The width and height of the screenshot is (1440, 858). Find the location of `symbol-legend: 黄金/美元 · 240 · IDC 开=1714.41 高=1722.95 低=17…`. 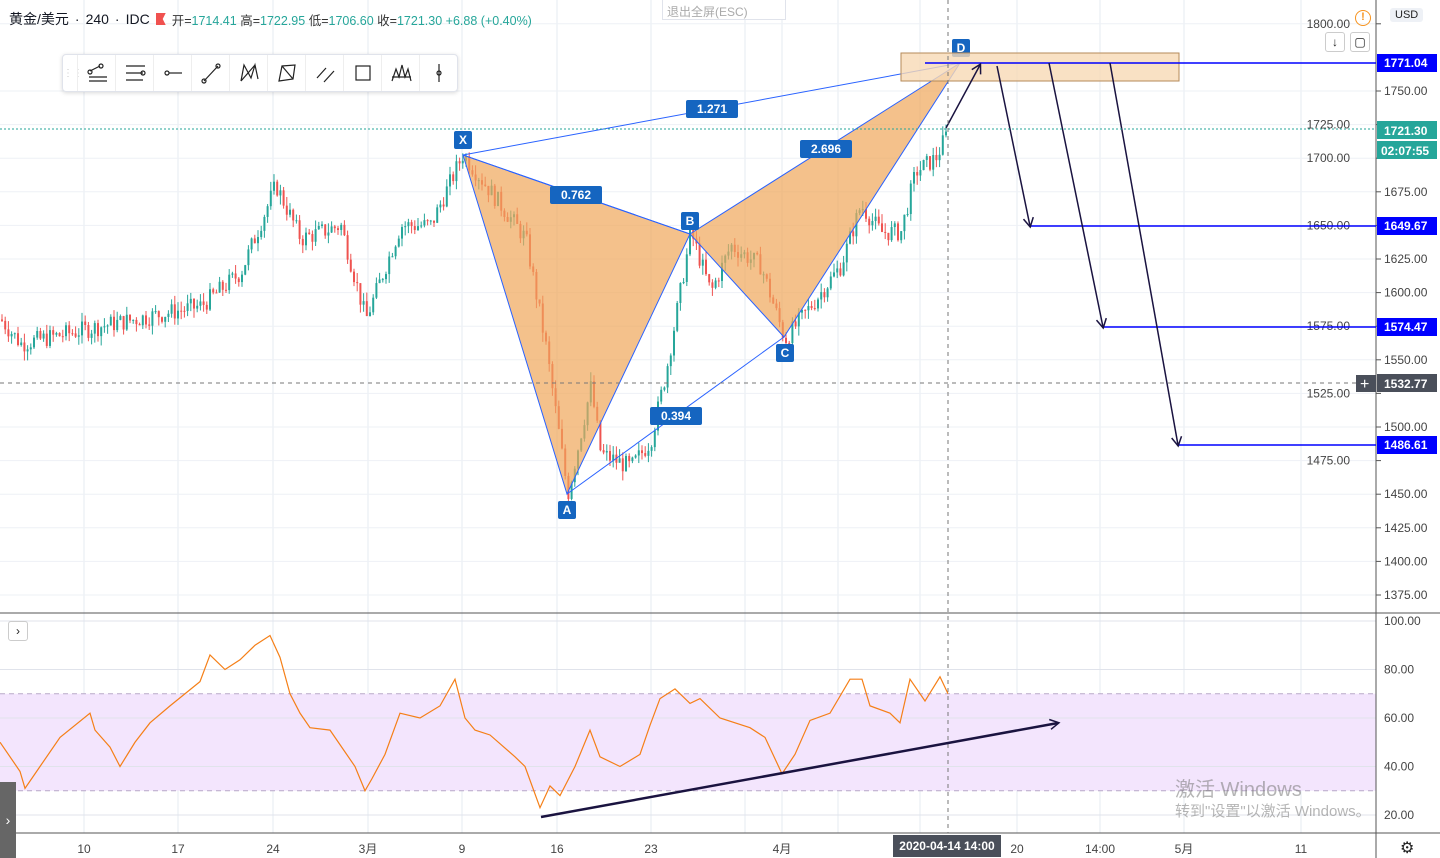

symbol-legend: 黄金/美元 · 240 · IDC 开=1714.41 高=1722.95 低=17… is located at coordinates (270, 19).